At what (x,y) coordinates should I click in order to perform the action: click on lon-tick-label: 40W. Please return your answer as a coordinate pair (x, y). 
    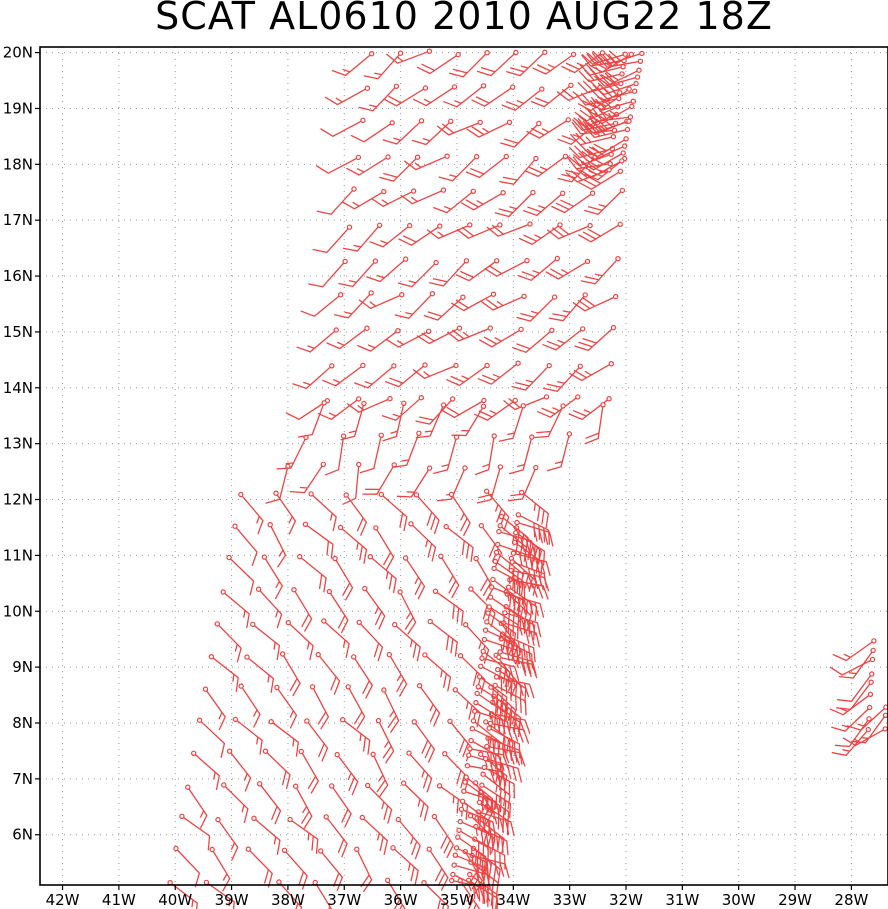
    Looking at the image, I should click on (175, 900).